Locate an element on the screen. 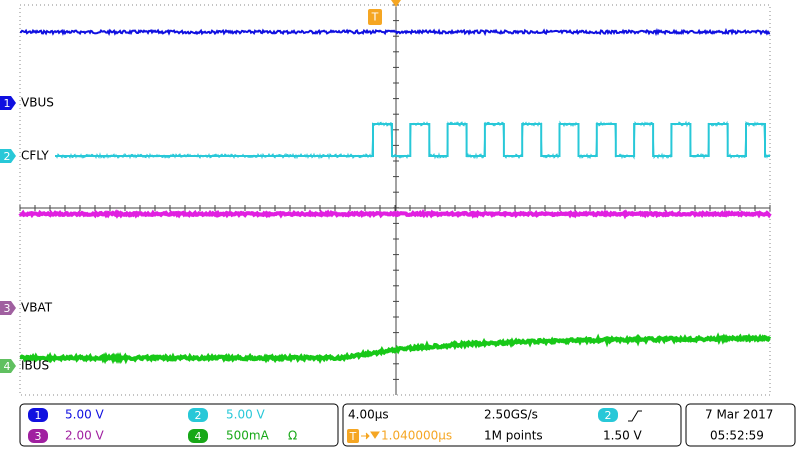 This screenshot has width=799, height=449. ch4-trace is located at coordinates (395, 348).